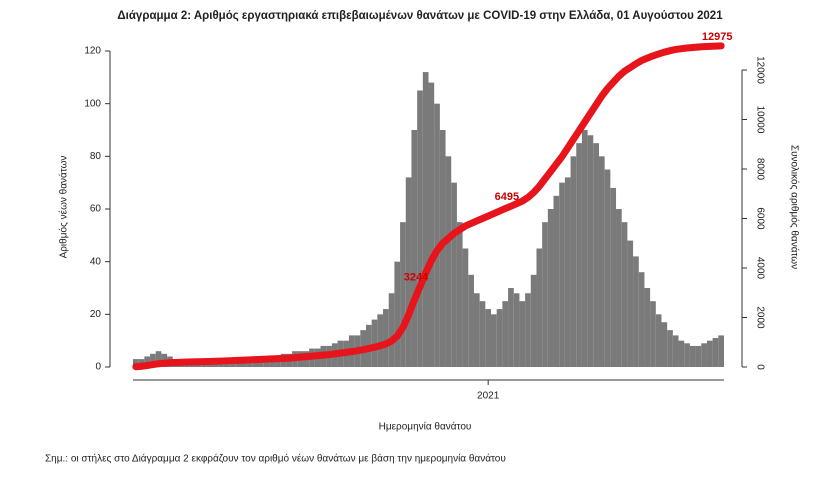 The height and width of the screenshot is (484, 840). What do you see at coordinates (759, 120) in the screenshot?
I see `y2-tick-label: 10000` at bounding box center [759, 120].